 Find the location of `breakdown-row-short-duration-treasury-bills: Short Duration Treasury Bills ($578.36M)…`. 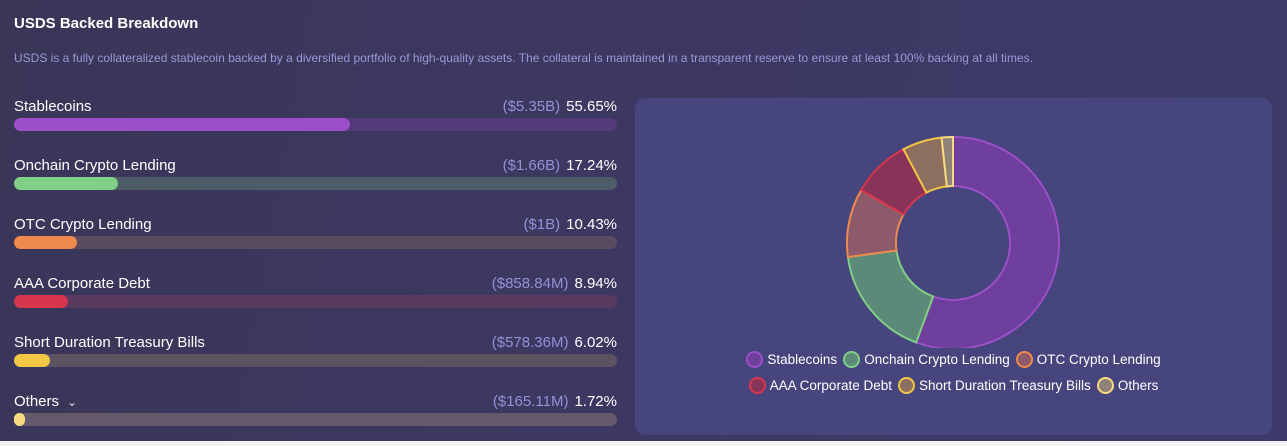

breakdown-row-short-duration-treasury-bills: Short Duration Treasury Bills ($578.36M)… is located at coordinates (315, 354).